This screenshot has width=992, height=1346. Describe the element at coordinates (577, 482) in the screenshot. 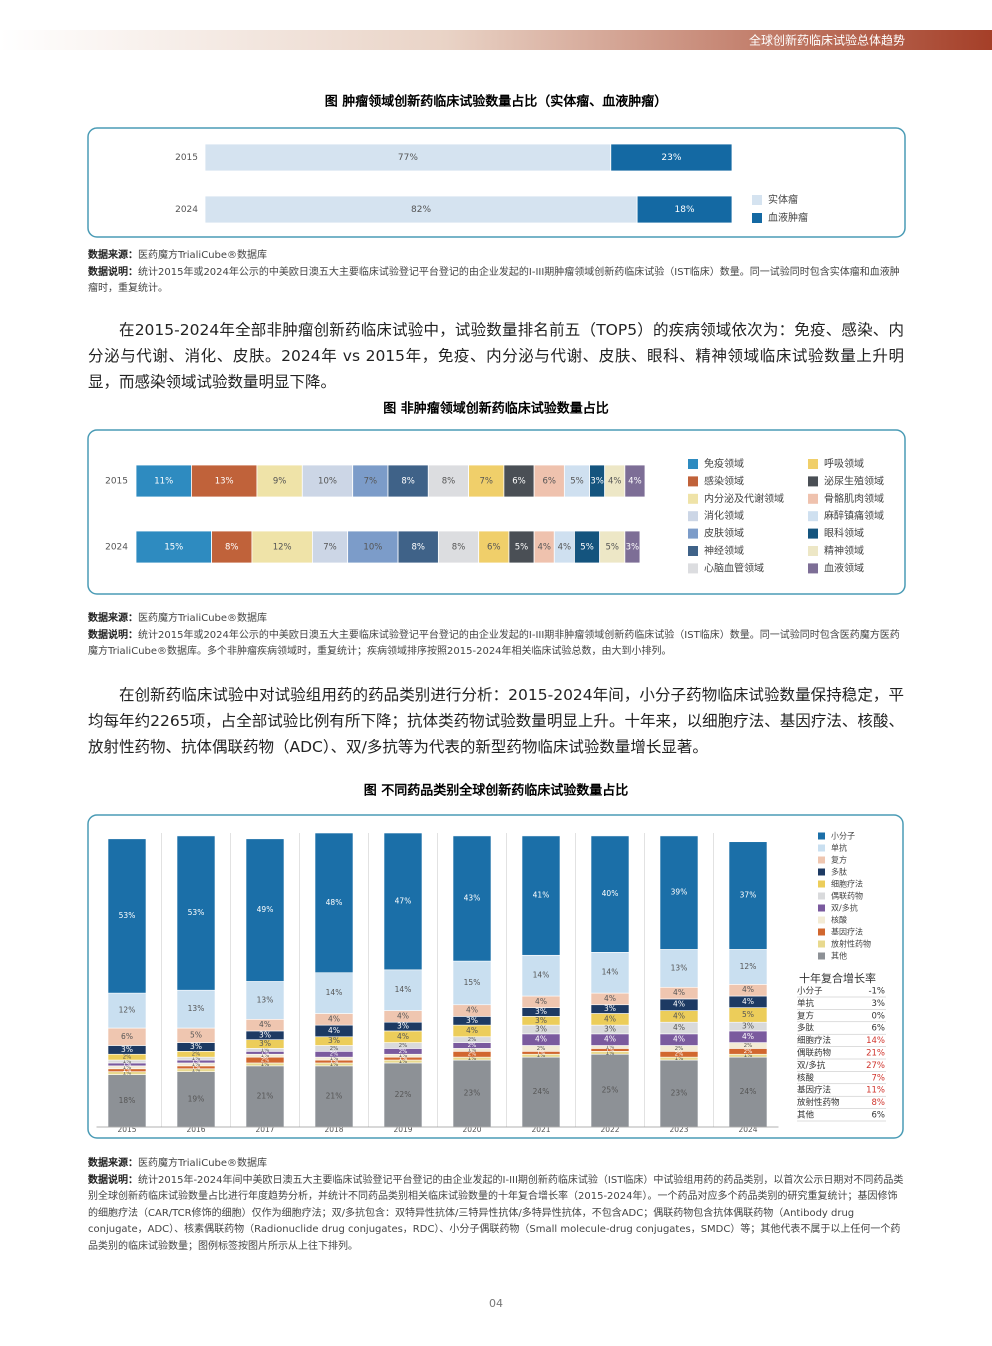

I see `value-label: 5%` at that location.